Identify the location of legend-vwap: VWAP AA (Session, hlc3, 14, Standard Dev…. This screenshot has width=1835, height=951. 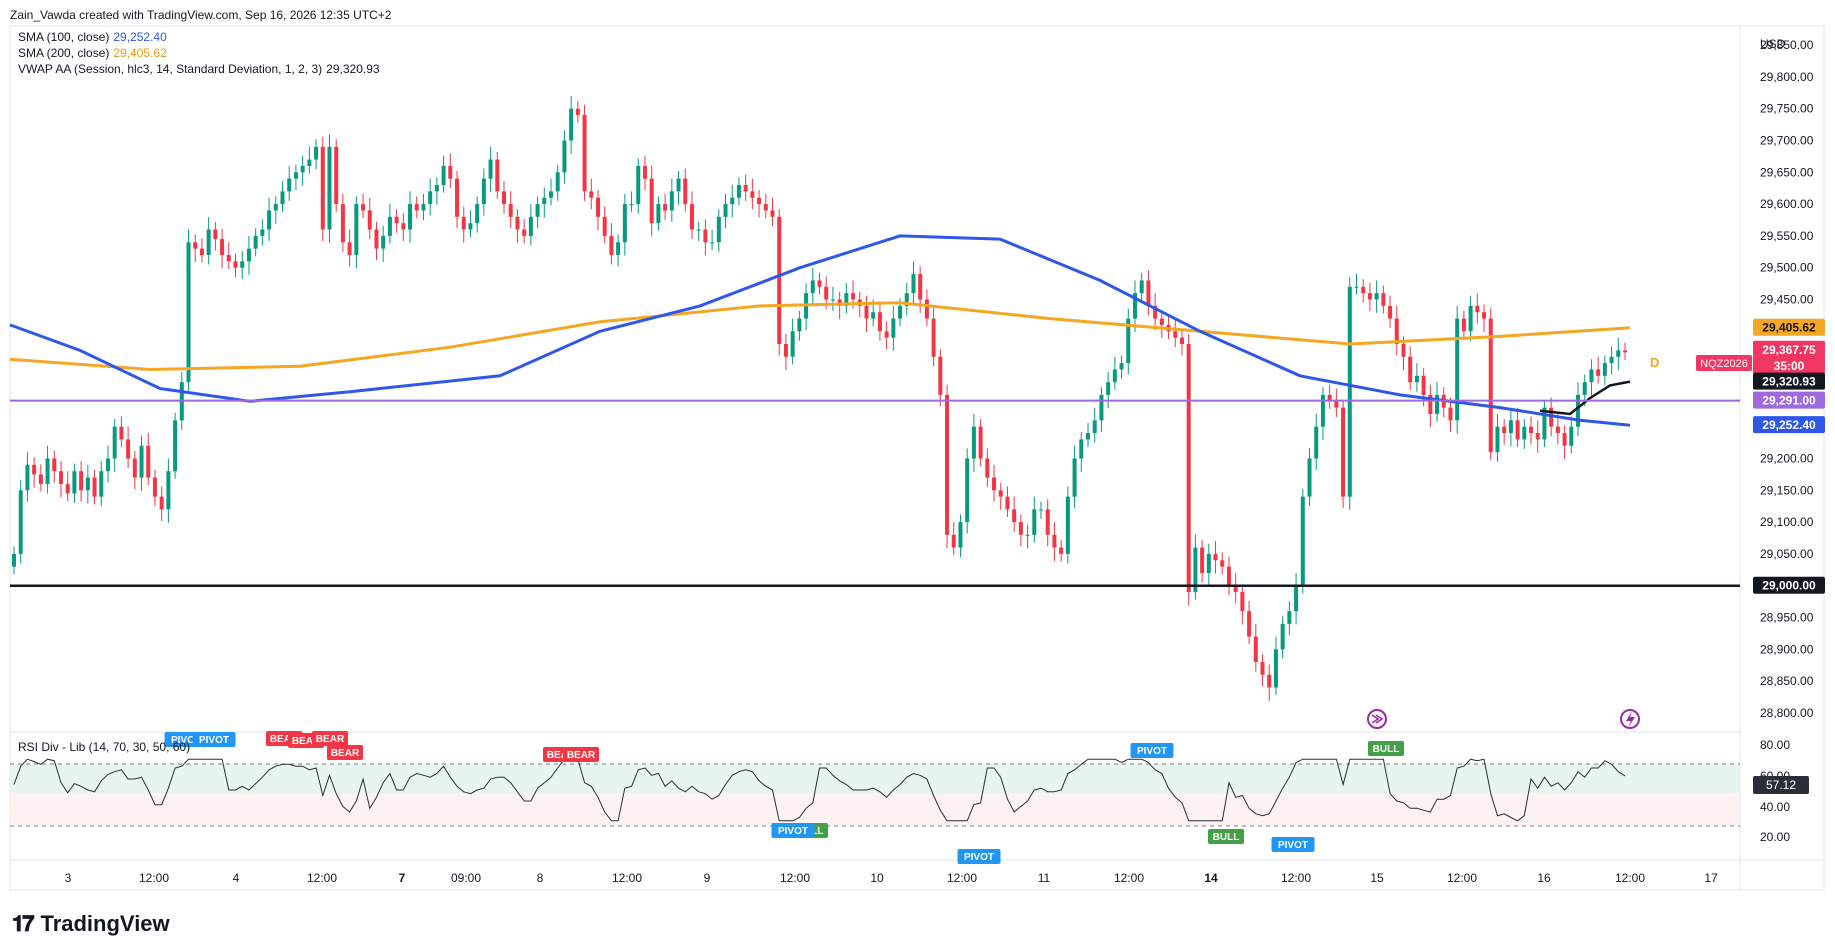
(199, 69).